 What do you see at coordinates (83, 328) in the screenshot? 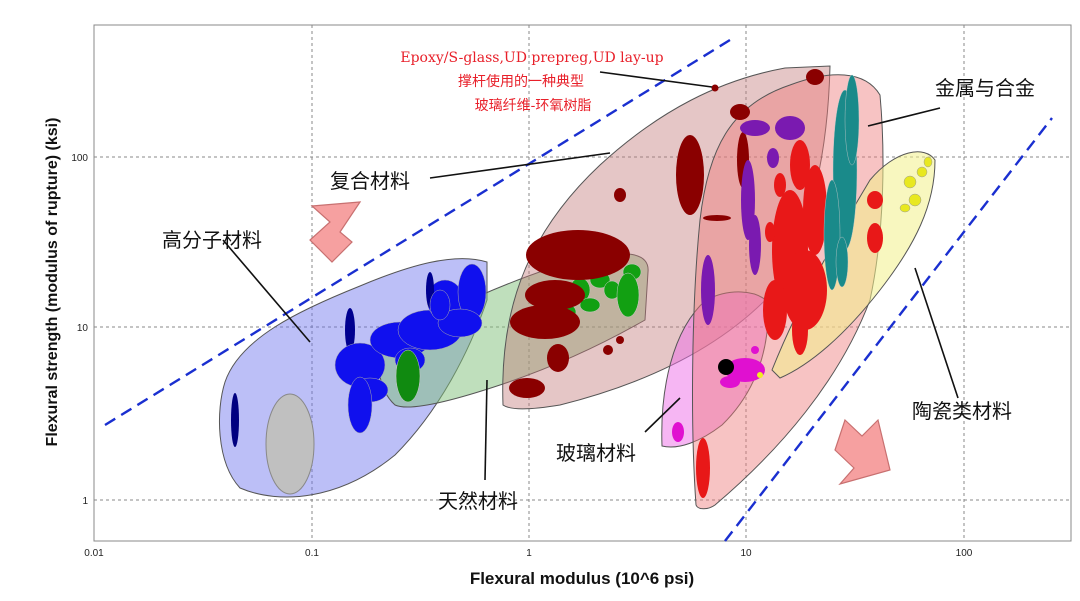
I see `y-tick-label: 10` at bounding box center [83, 328].